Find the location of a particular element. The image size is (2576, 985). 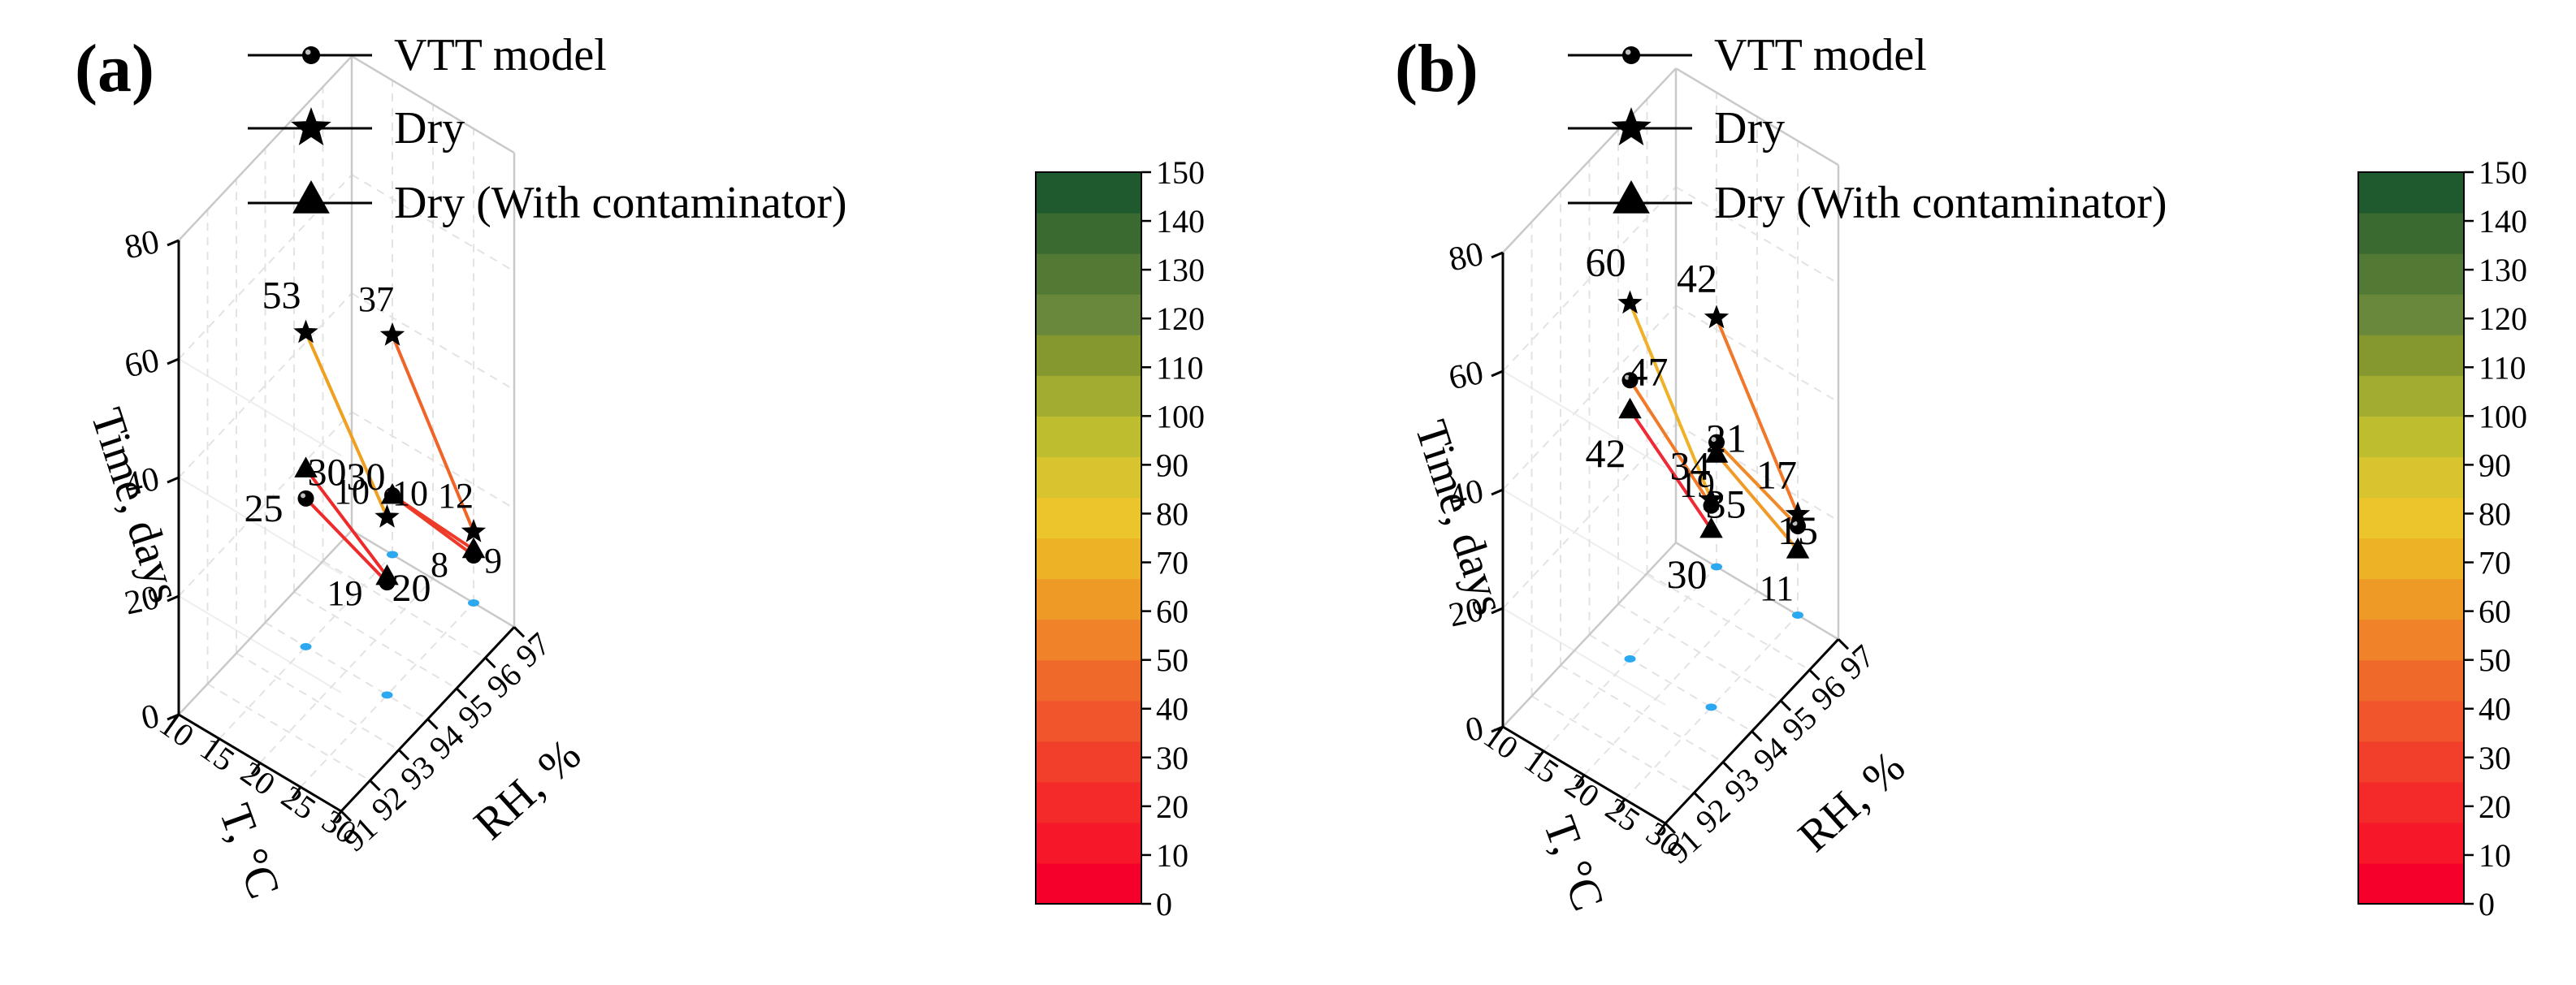

panel-label: (b) is located at coordinates (1437, 68).